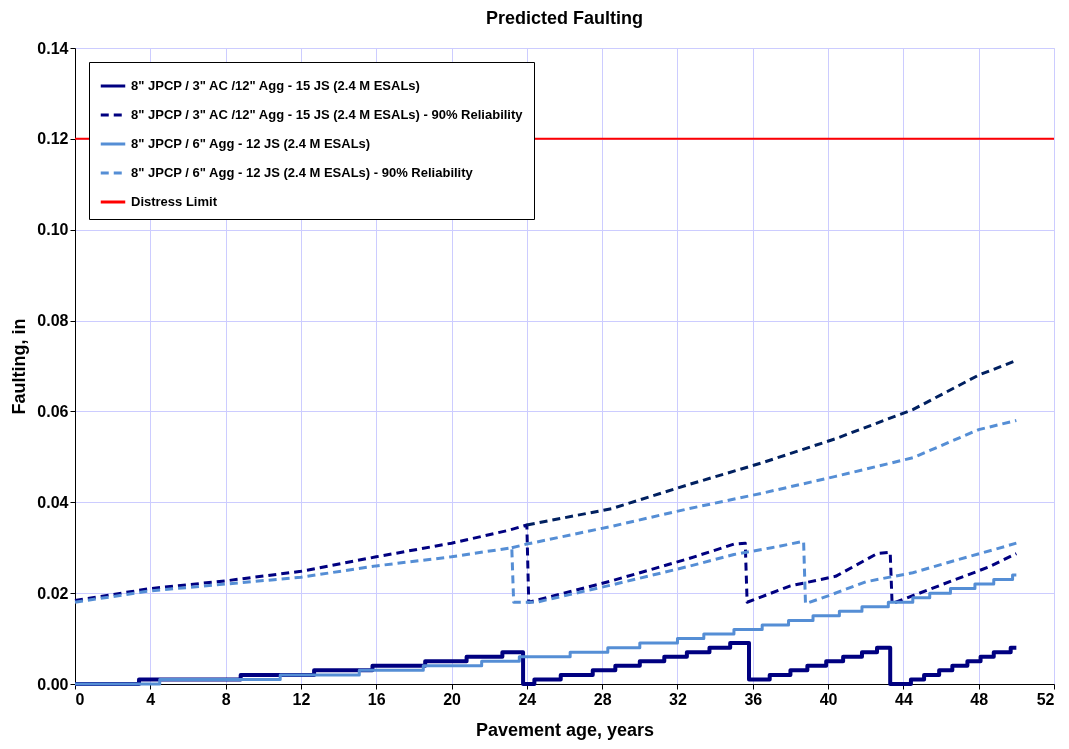 This screenshot has height=749, width=1069. Describe the element at coordinates (174, 201) in the screenshot. I see `legend-label: Distress Limit` at that location.